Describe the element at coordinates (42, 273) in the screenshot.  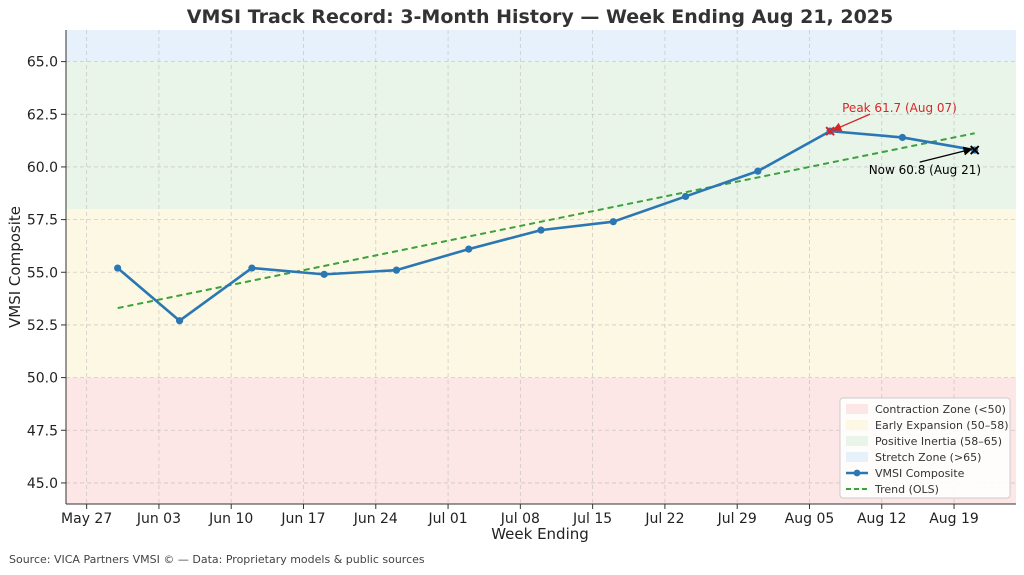
I see `y-tick-label: 55.0` at that location.